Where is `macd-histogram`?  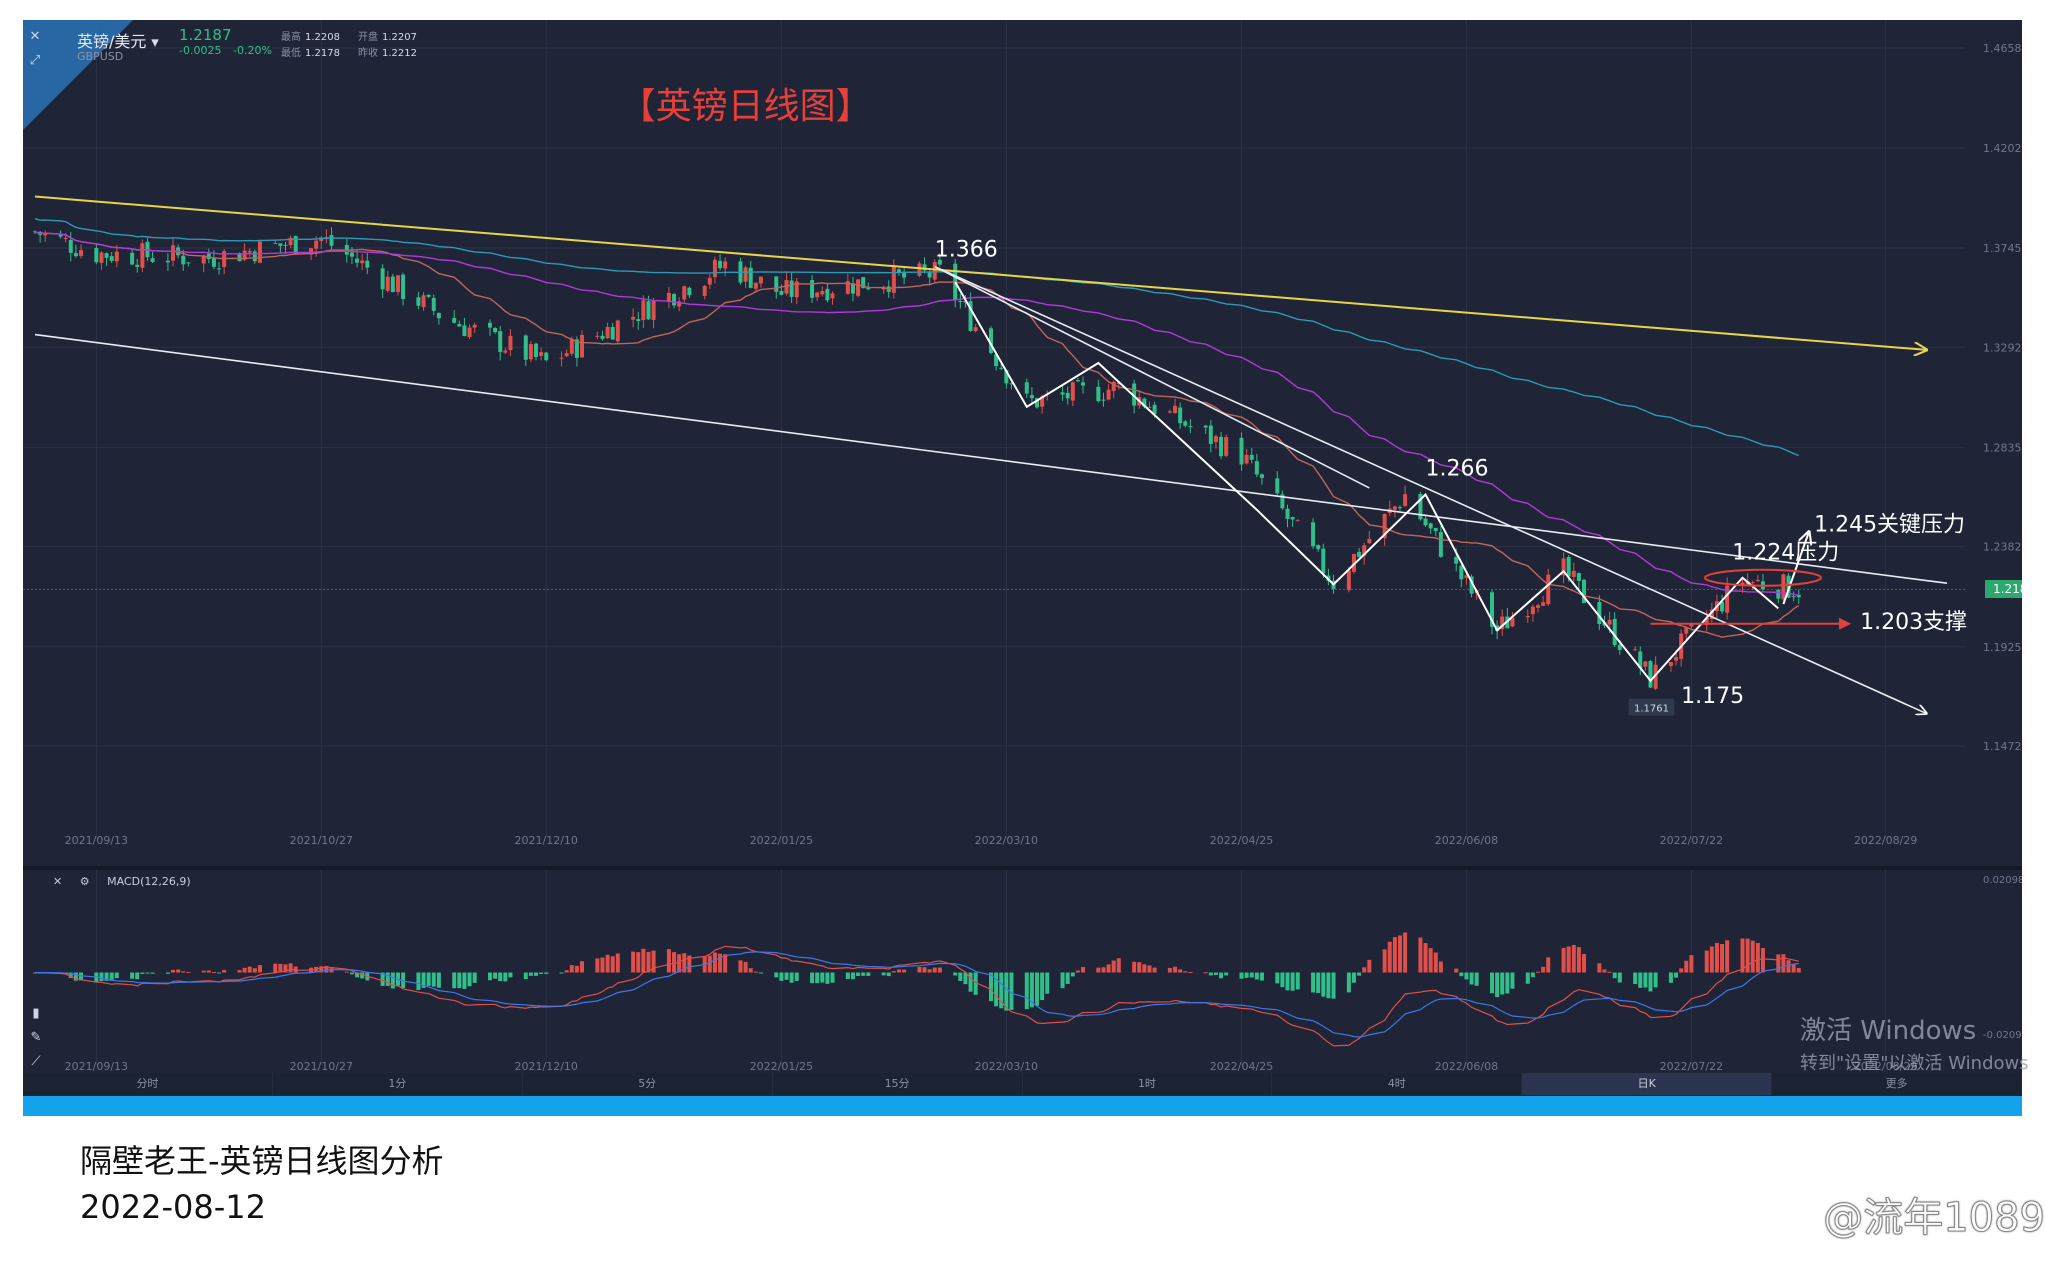
macd-histogram is located at coordinates (917, 971).